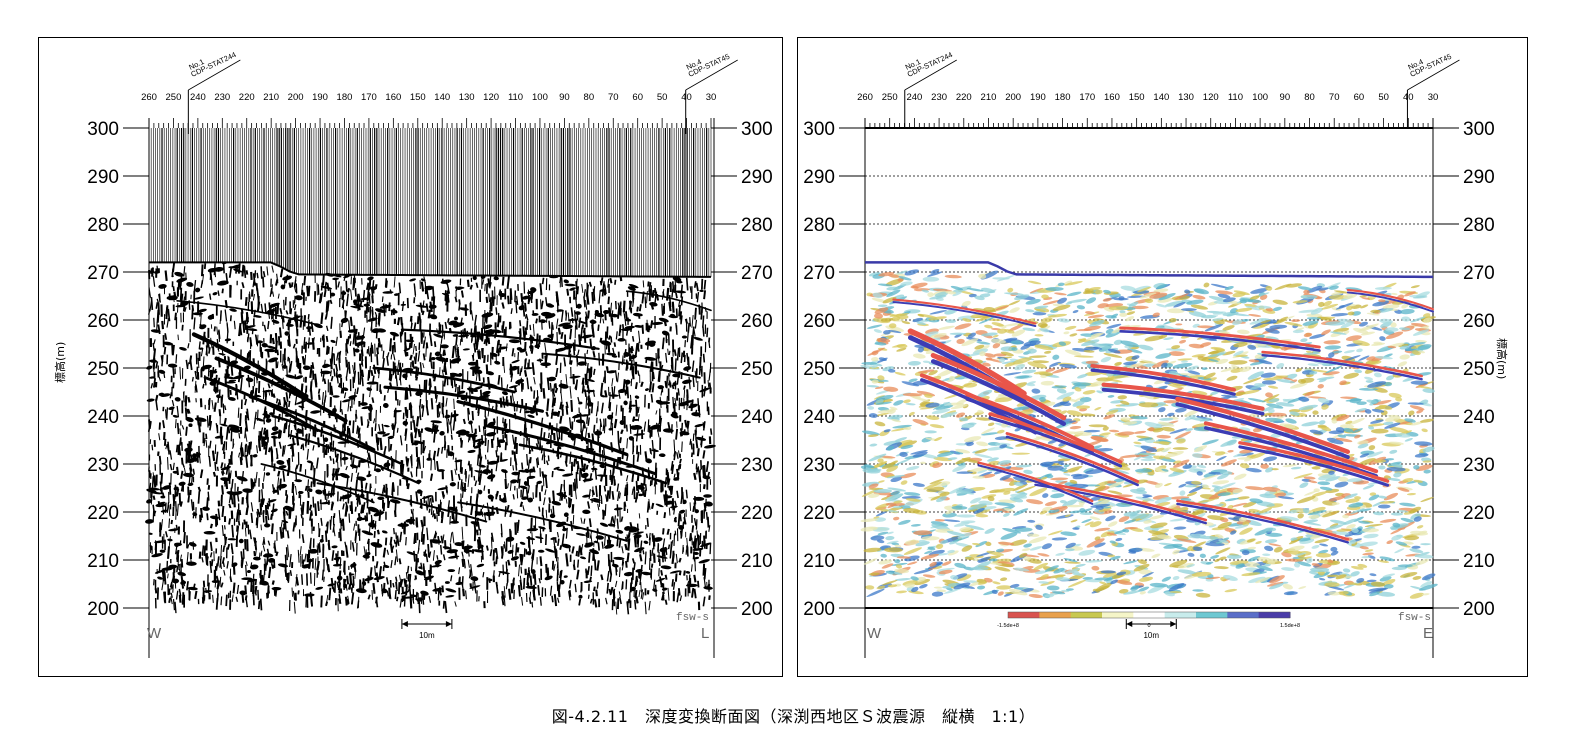 The image size is (1587, 753). I want to click on elevation-label-left: 300, so click(103, 129).